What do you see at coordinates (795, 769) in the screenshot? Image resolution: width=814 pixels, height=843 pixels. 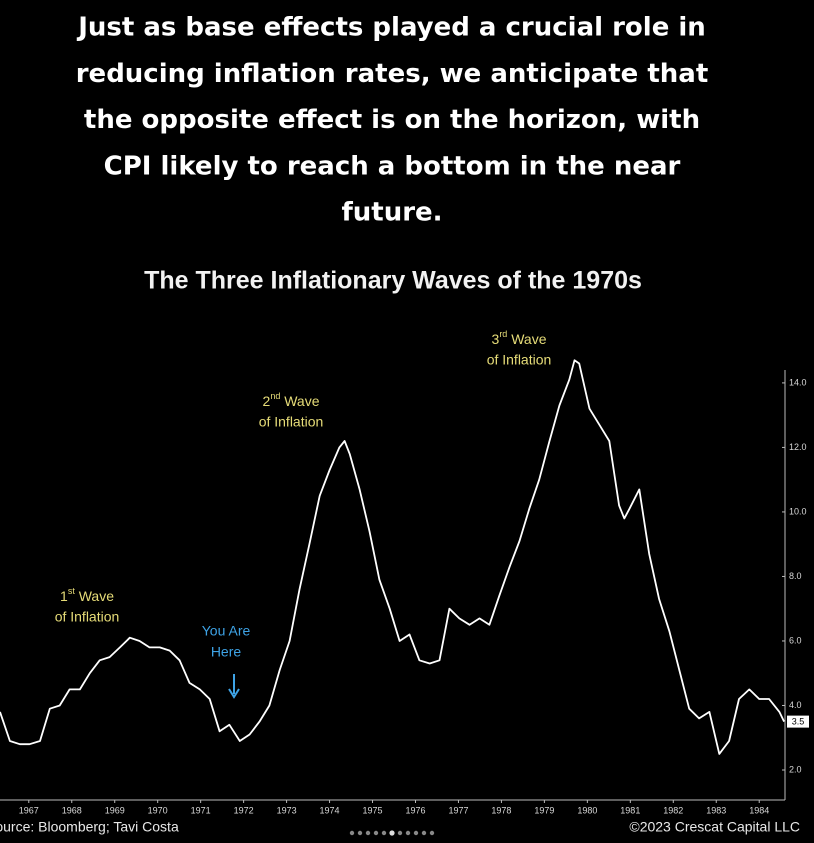 I see `y-tick-label: 2.0` at bounding box center [795, 769].